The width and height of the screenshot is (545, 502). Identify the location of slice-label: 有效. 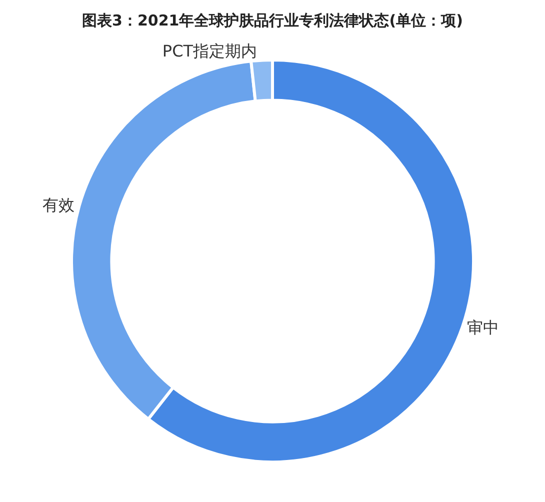
(58, 204).